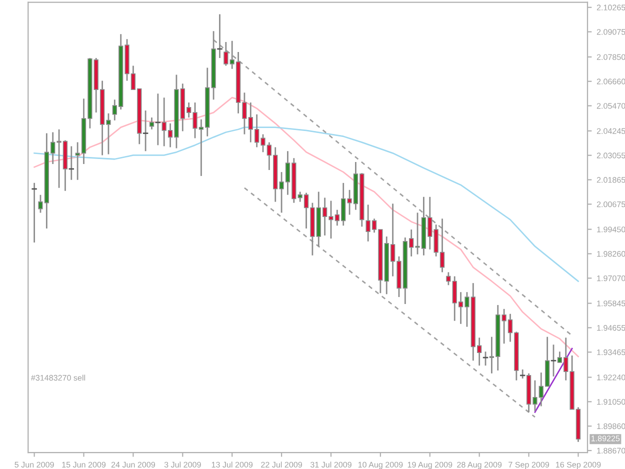 The image size is (625, 469). Describe the element at coordinates (610, 81) in the screenshot. I see `y-tick-label: 2.06660` at that location.